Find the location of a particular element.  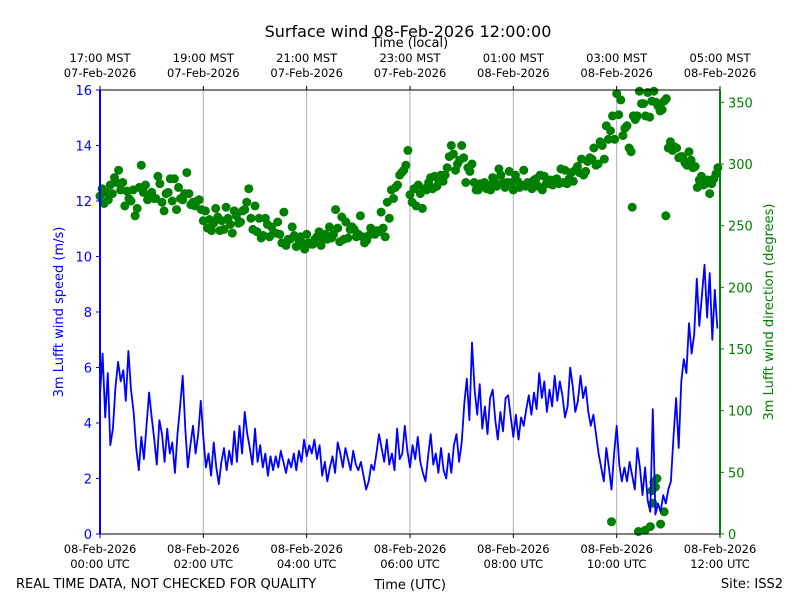

top-tick-label-time: 01:00 MST is located at coordinates (514, 58).